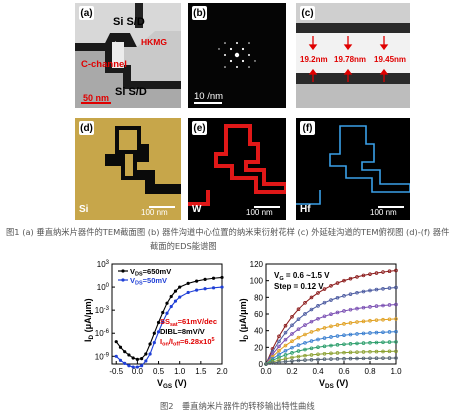  I want to click on panel-d-eds-si: (d) Si 100 nm, so click(128, 169).